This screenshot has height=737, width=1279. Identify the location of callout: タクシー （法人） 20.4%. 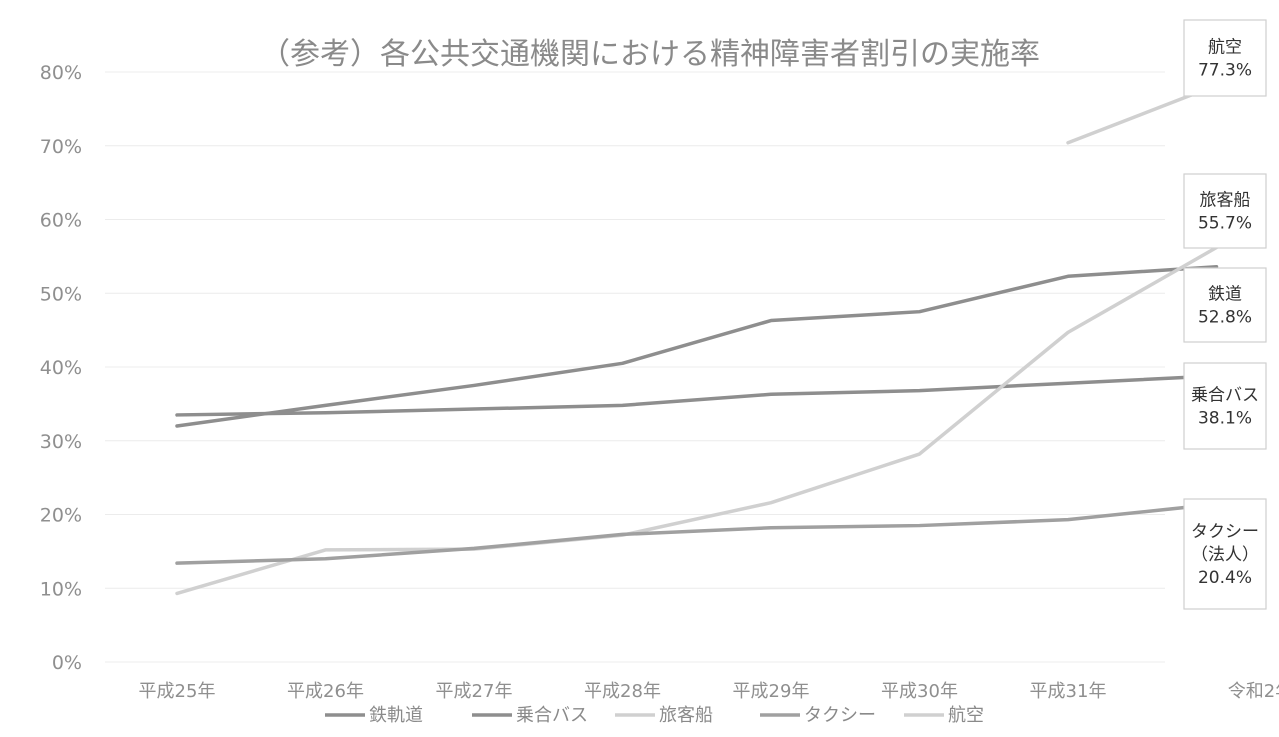
(1225, 554).